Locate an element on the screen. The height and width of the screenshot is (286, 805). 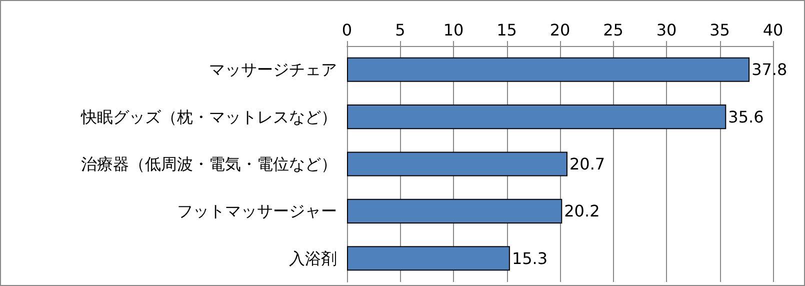
data-label: 37.8 is located at coordinates (770, 70).